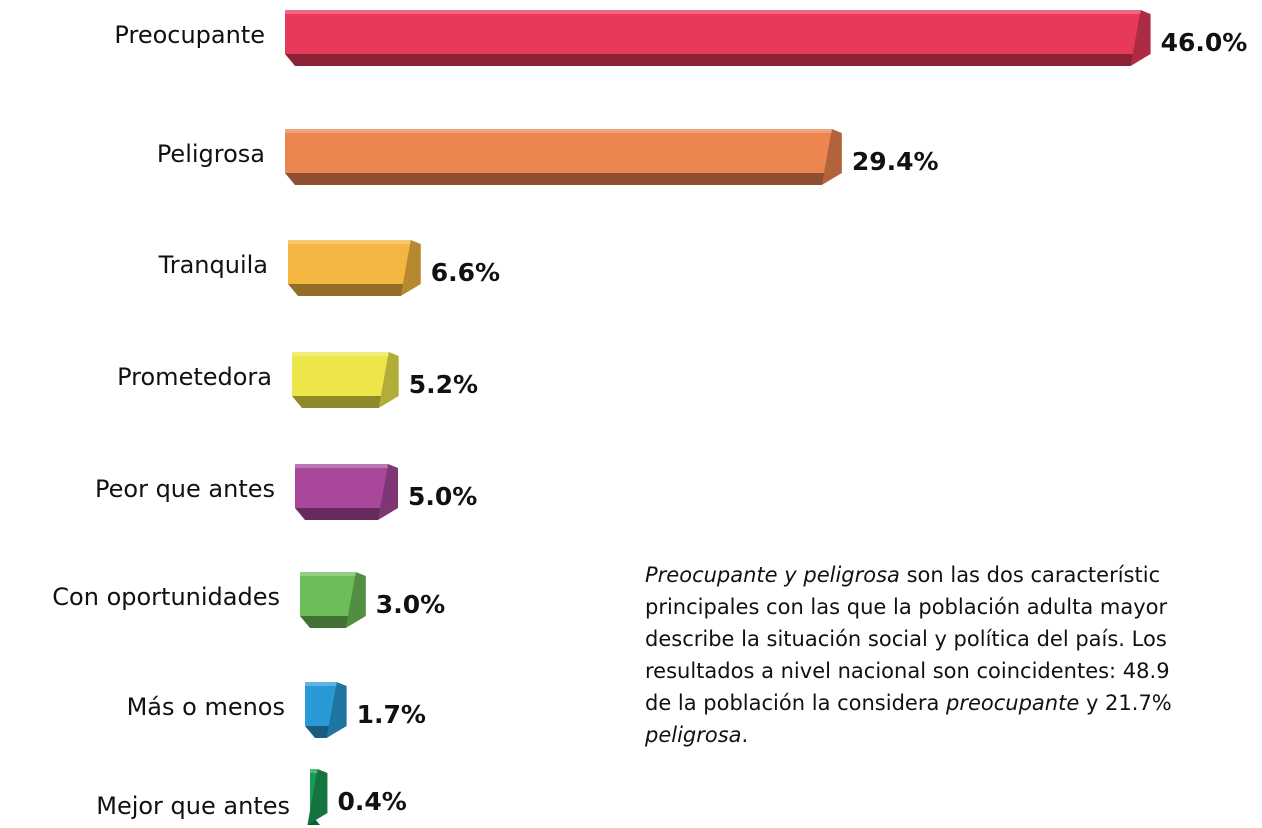  What do you see at coordinates (211, 154) in the screenshot?
I see `category-label: Peligrosa` at bounding box center [211, 154].